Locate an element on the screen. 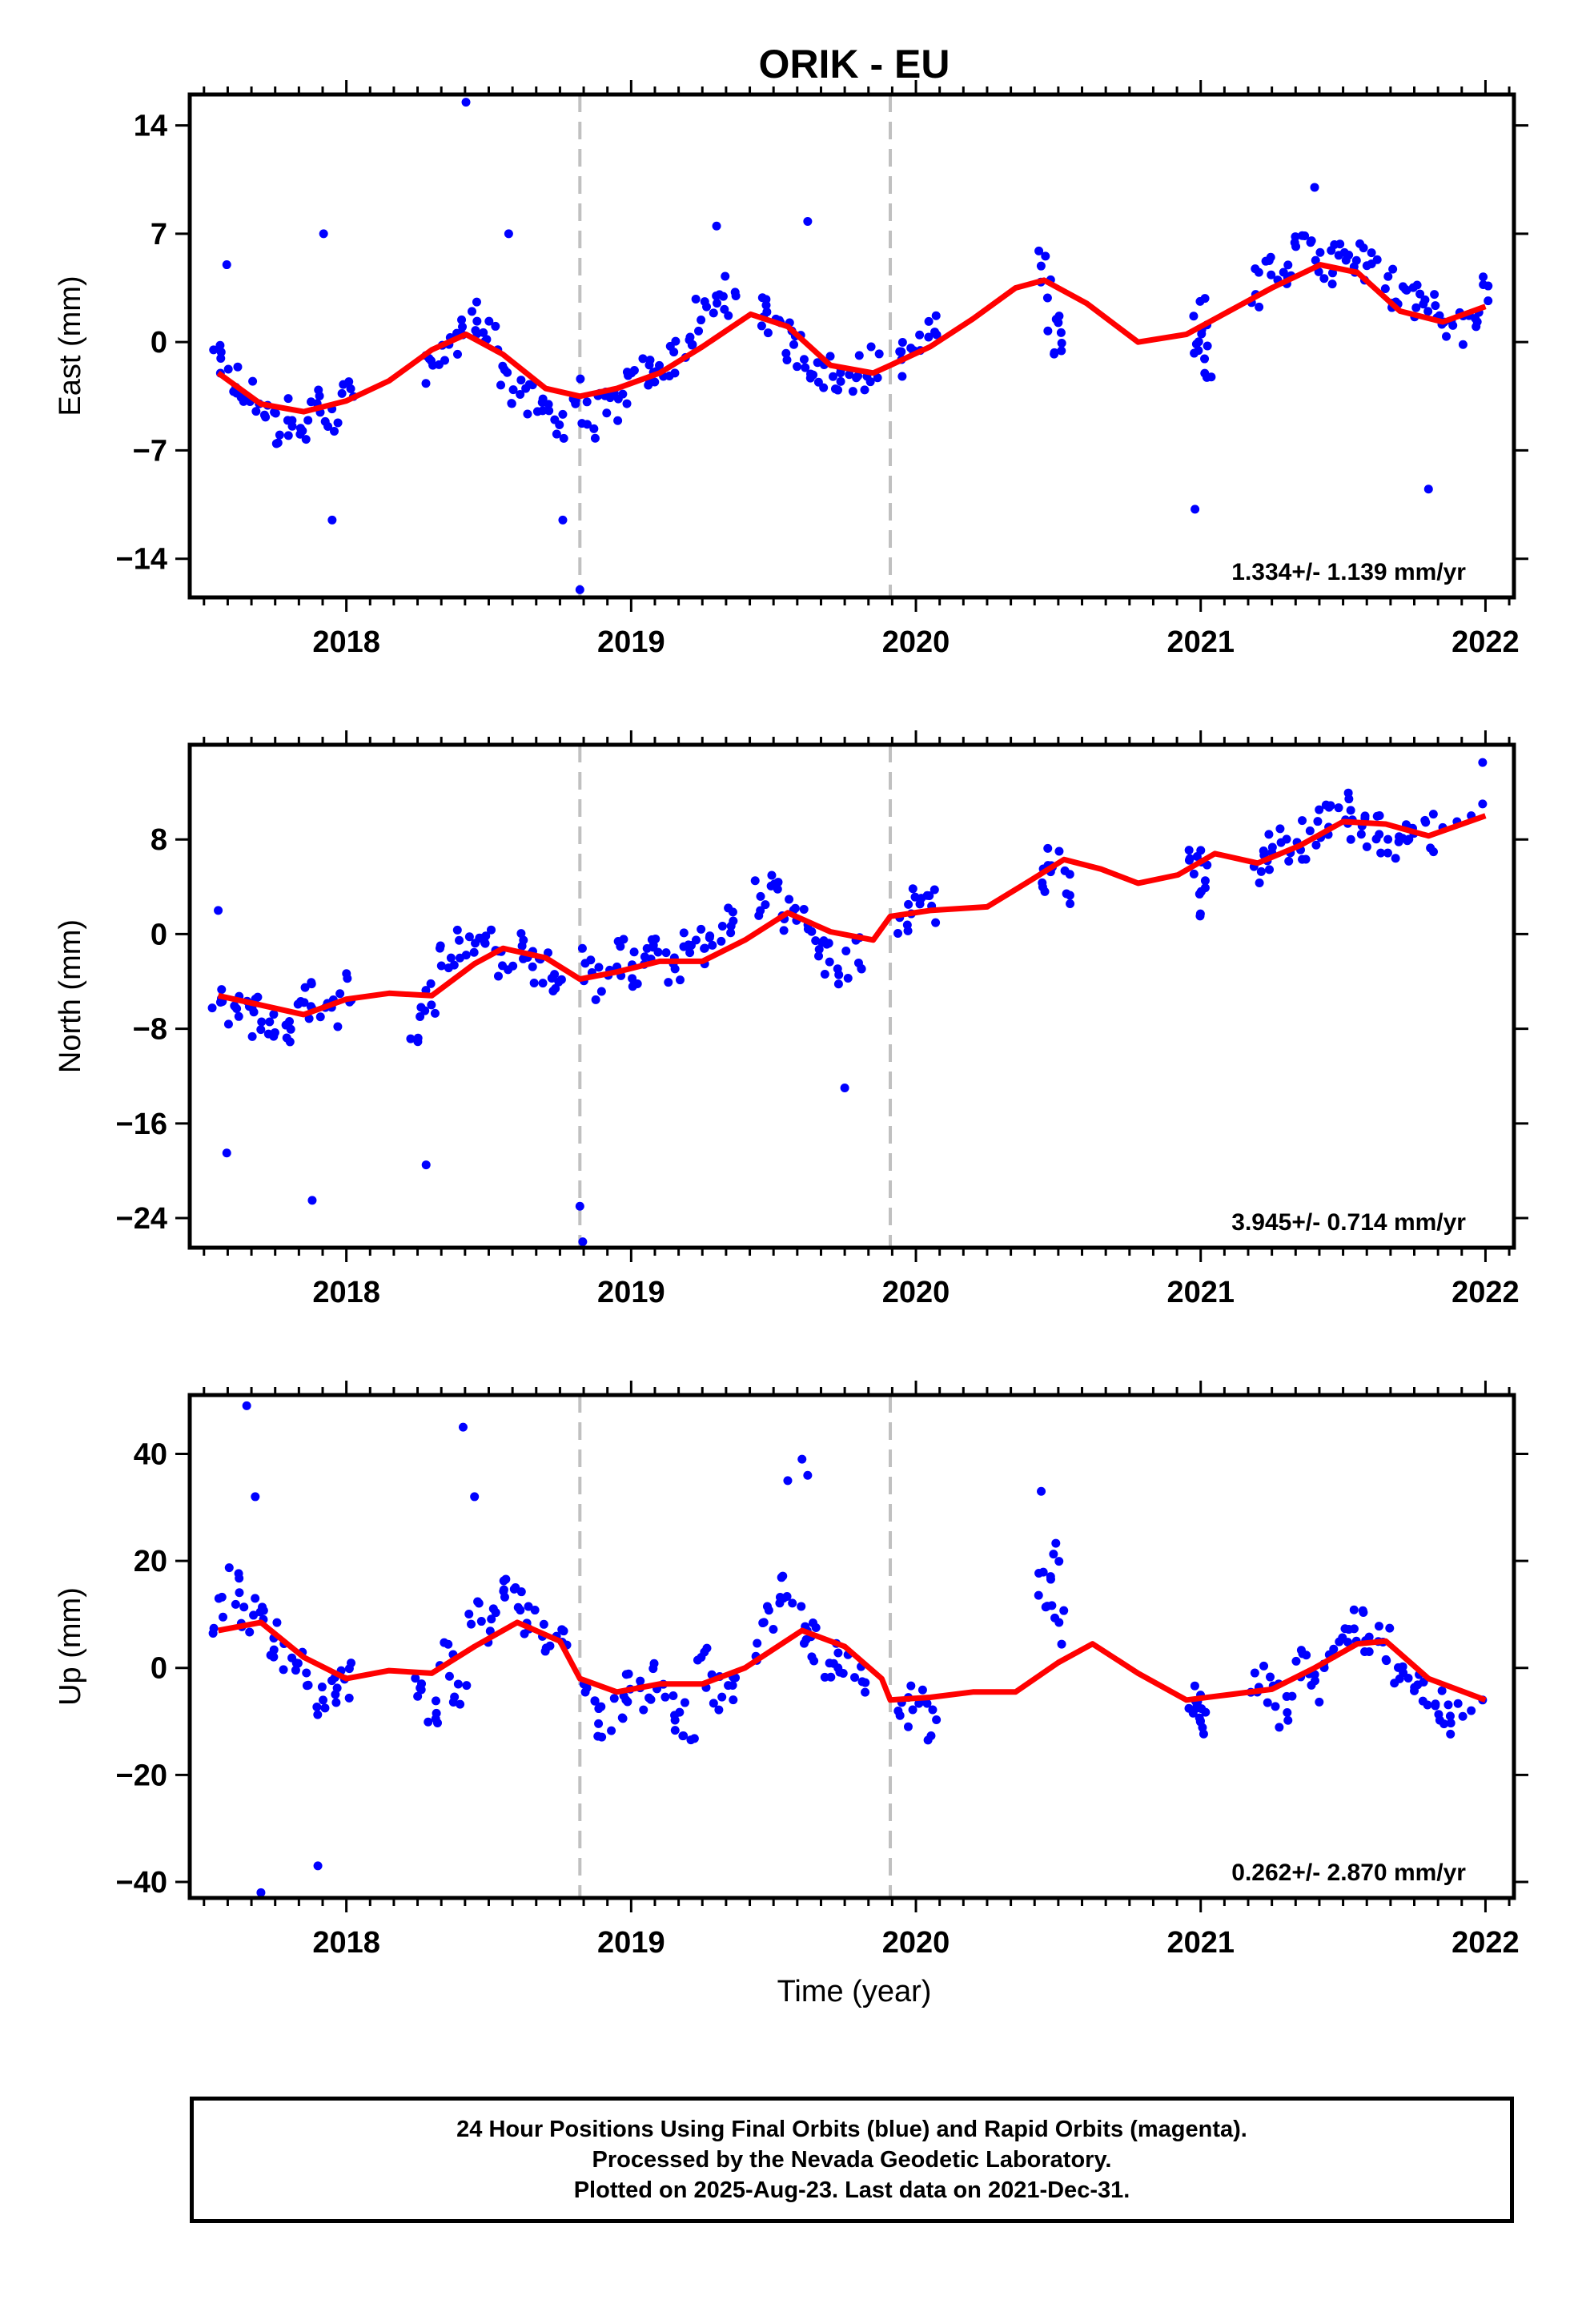 Image resolution: width=1582 pixels, height=2324 pixels. y-tick-label: −14 is located at coordinates (141, 560).